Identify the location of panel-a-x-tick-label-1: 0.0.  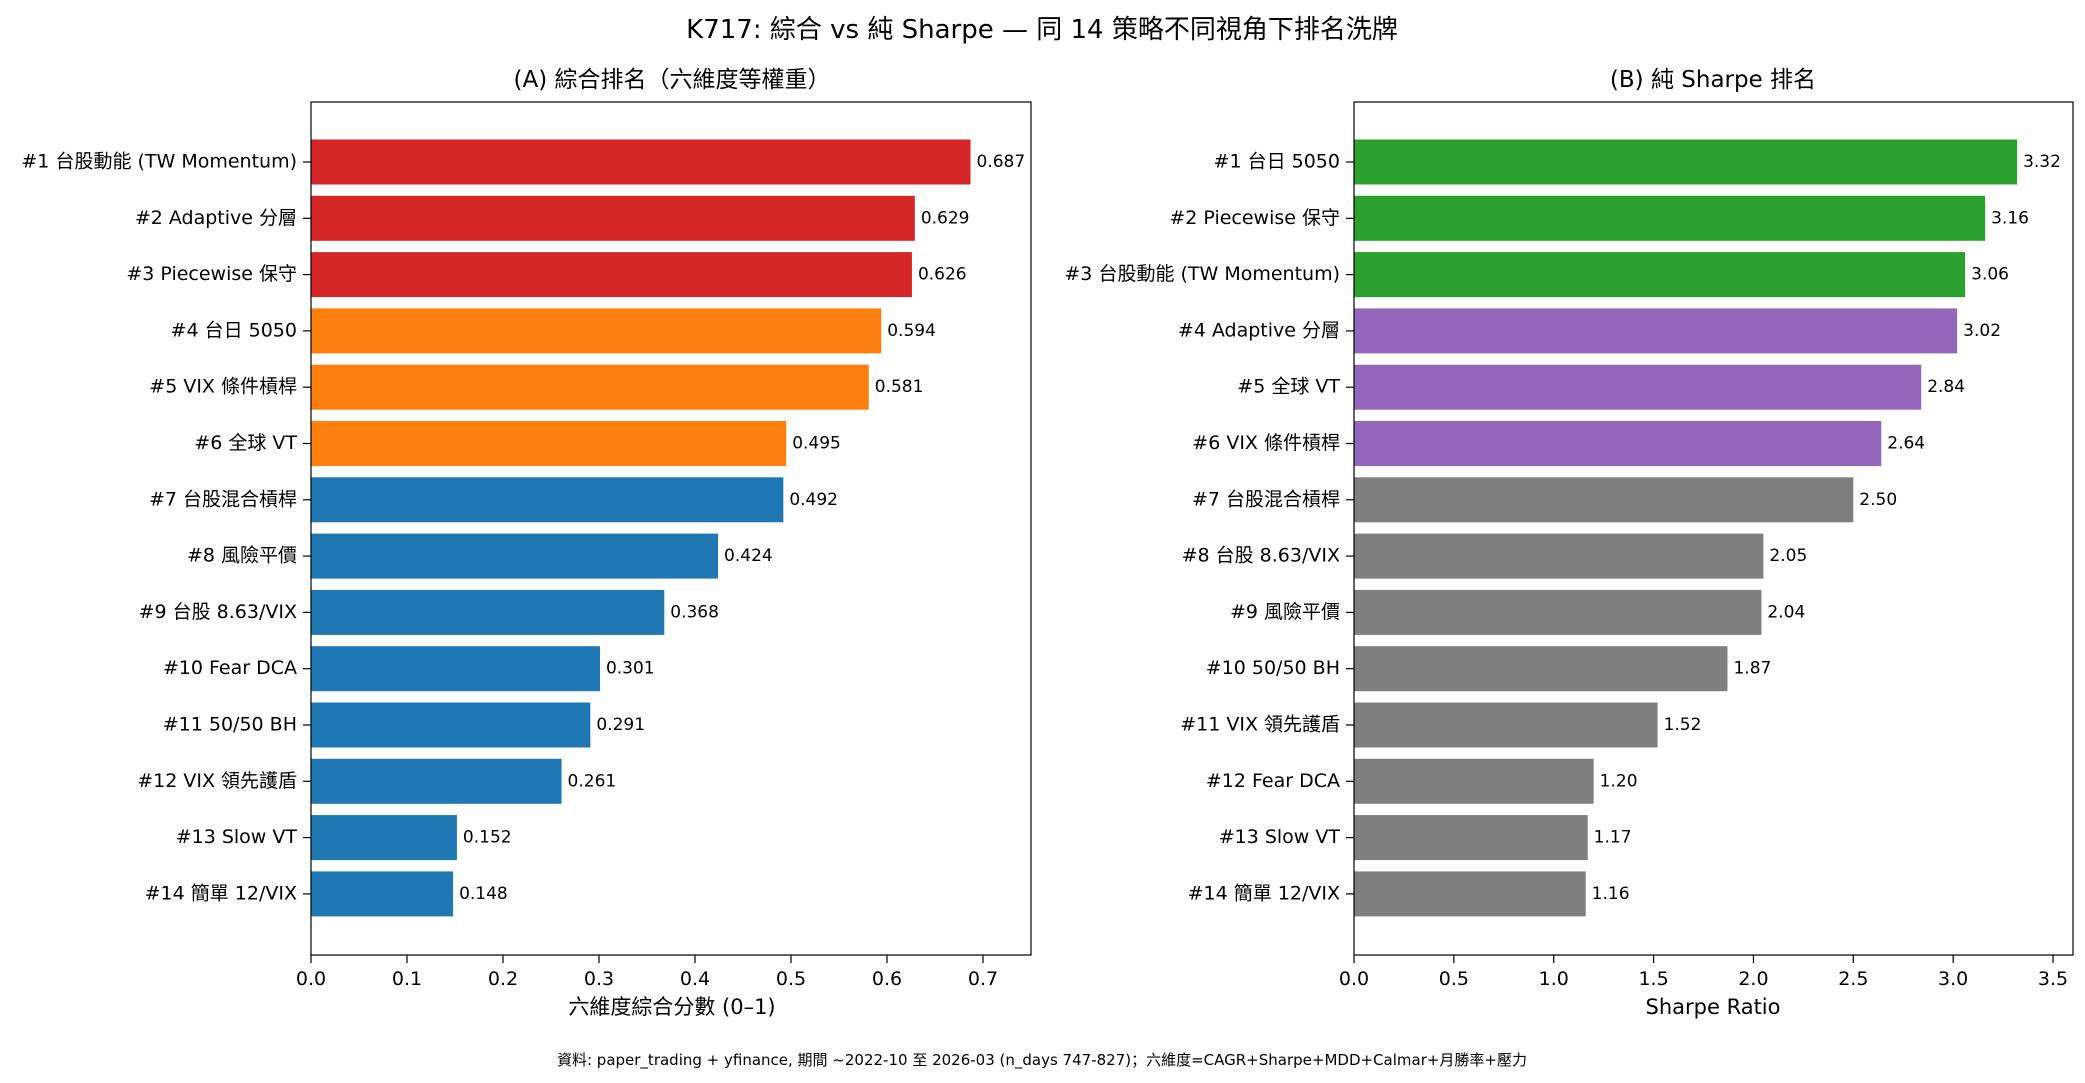
(311, 979).